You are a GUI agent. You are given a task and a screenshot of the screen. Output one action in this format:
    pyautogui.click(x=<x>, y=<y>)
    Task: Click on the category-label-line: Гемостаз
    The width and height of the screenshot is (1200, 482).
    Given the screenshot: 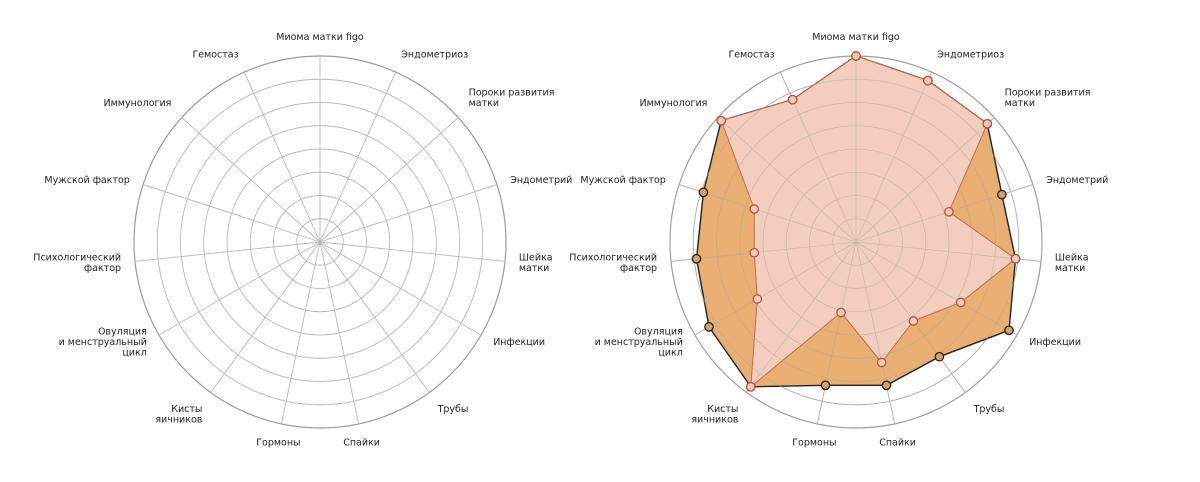 What is the action you would take?
    pyautogui.click(x=215, y=54)
    